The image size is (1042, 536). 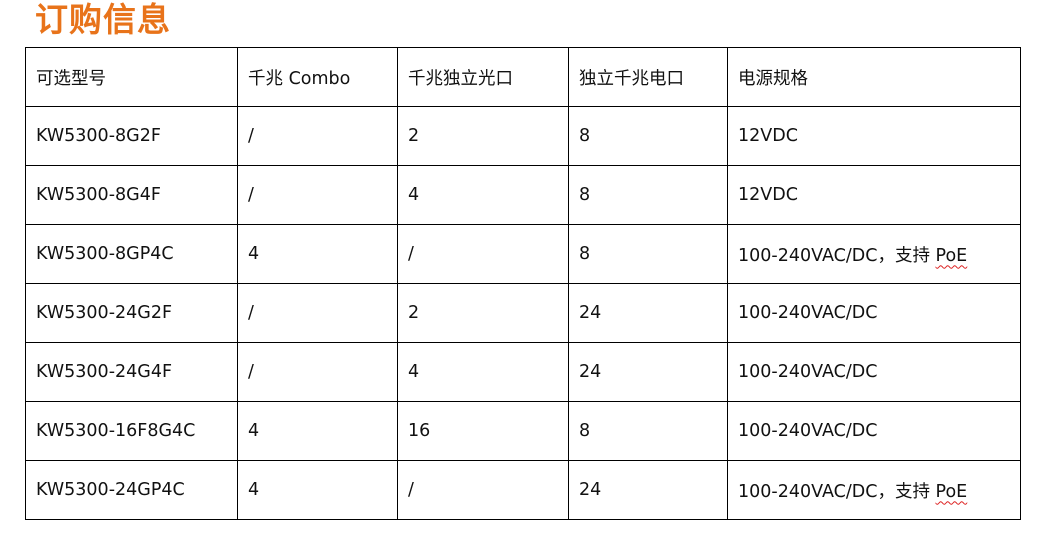 I want to click on cell-model: KW5300-24G2F, so click(x=131, y=313).